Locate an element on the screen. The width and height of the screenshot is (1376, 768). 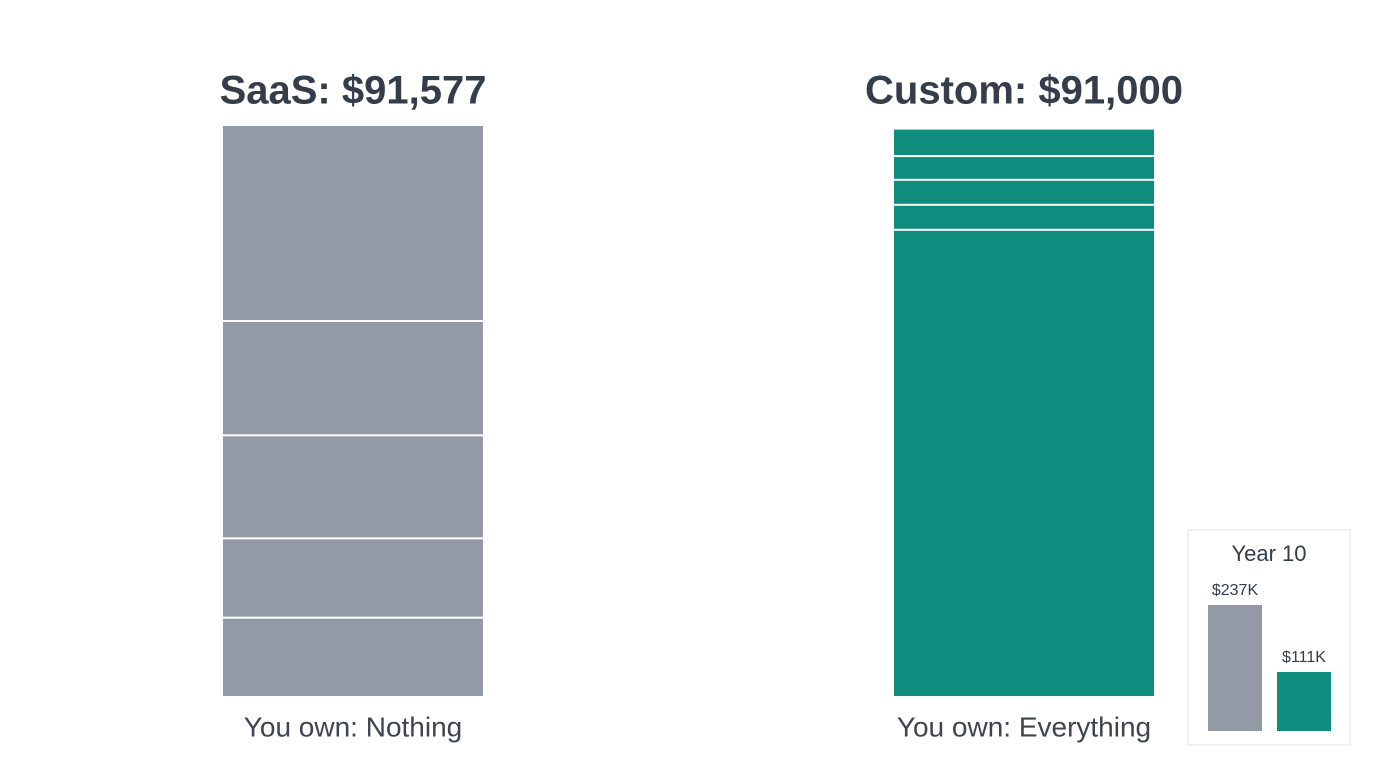
value-label: $237K is located at coordinates (1235, 590).